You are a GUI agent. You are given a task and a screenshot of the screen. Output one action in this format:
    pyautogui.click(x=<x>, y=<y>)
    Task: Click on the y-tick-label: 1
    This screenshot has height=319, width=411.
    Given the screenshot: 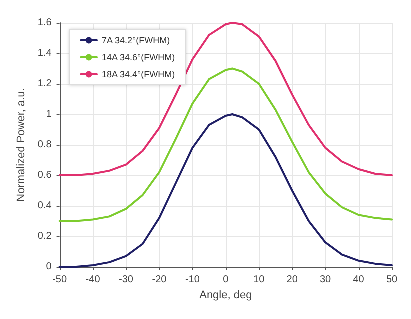 What is the action you would take?
    pyautogui.click(x=49, y=114)
    